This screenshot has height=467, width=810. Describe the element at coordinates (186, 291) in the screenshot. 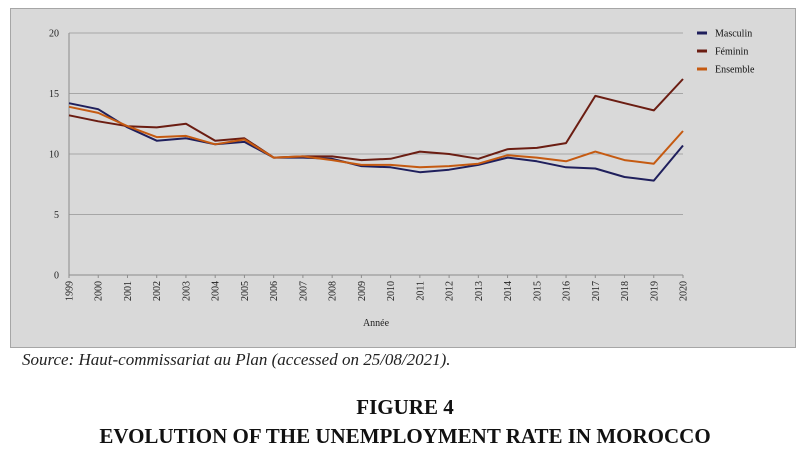

I see `x-tick-label: 2003` at that location.